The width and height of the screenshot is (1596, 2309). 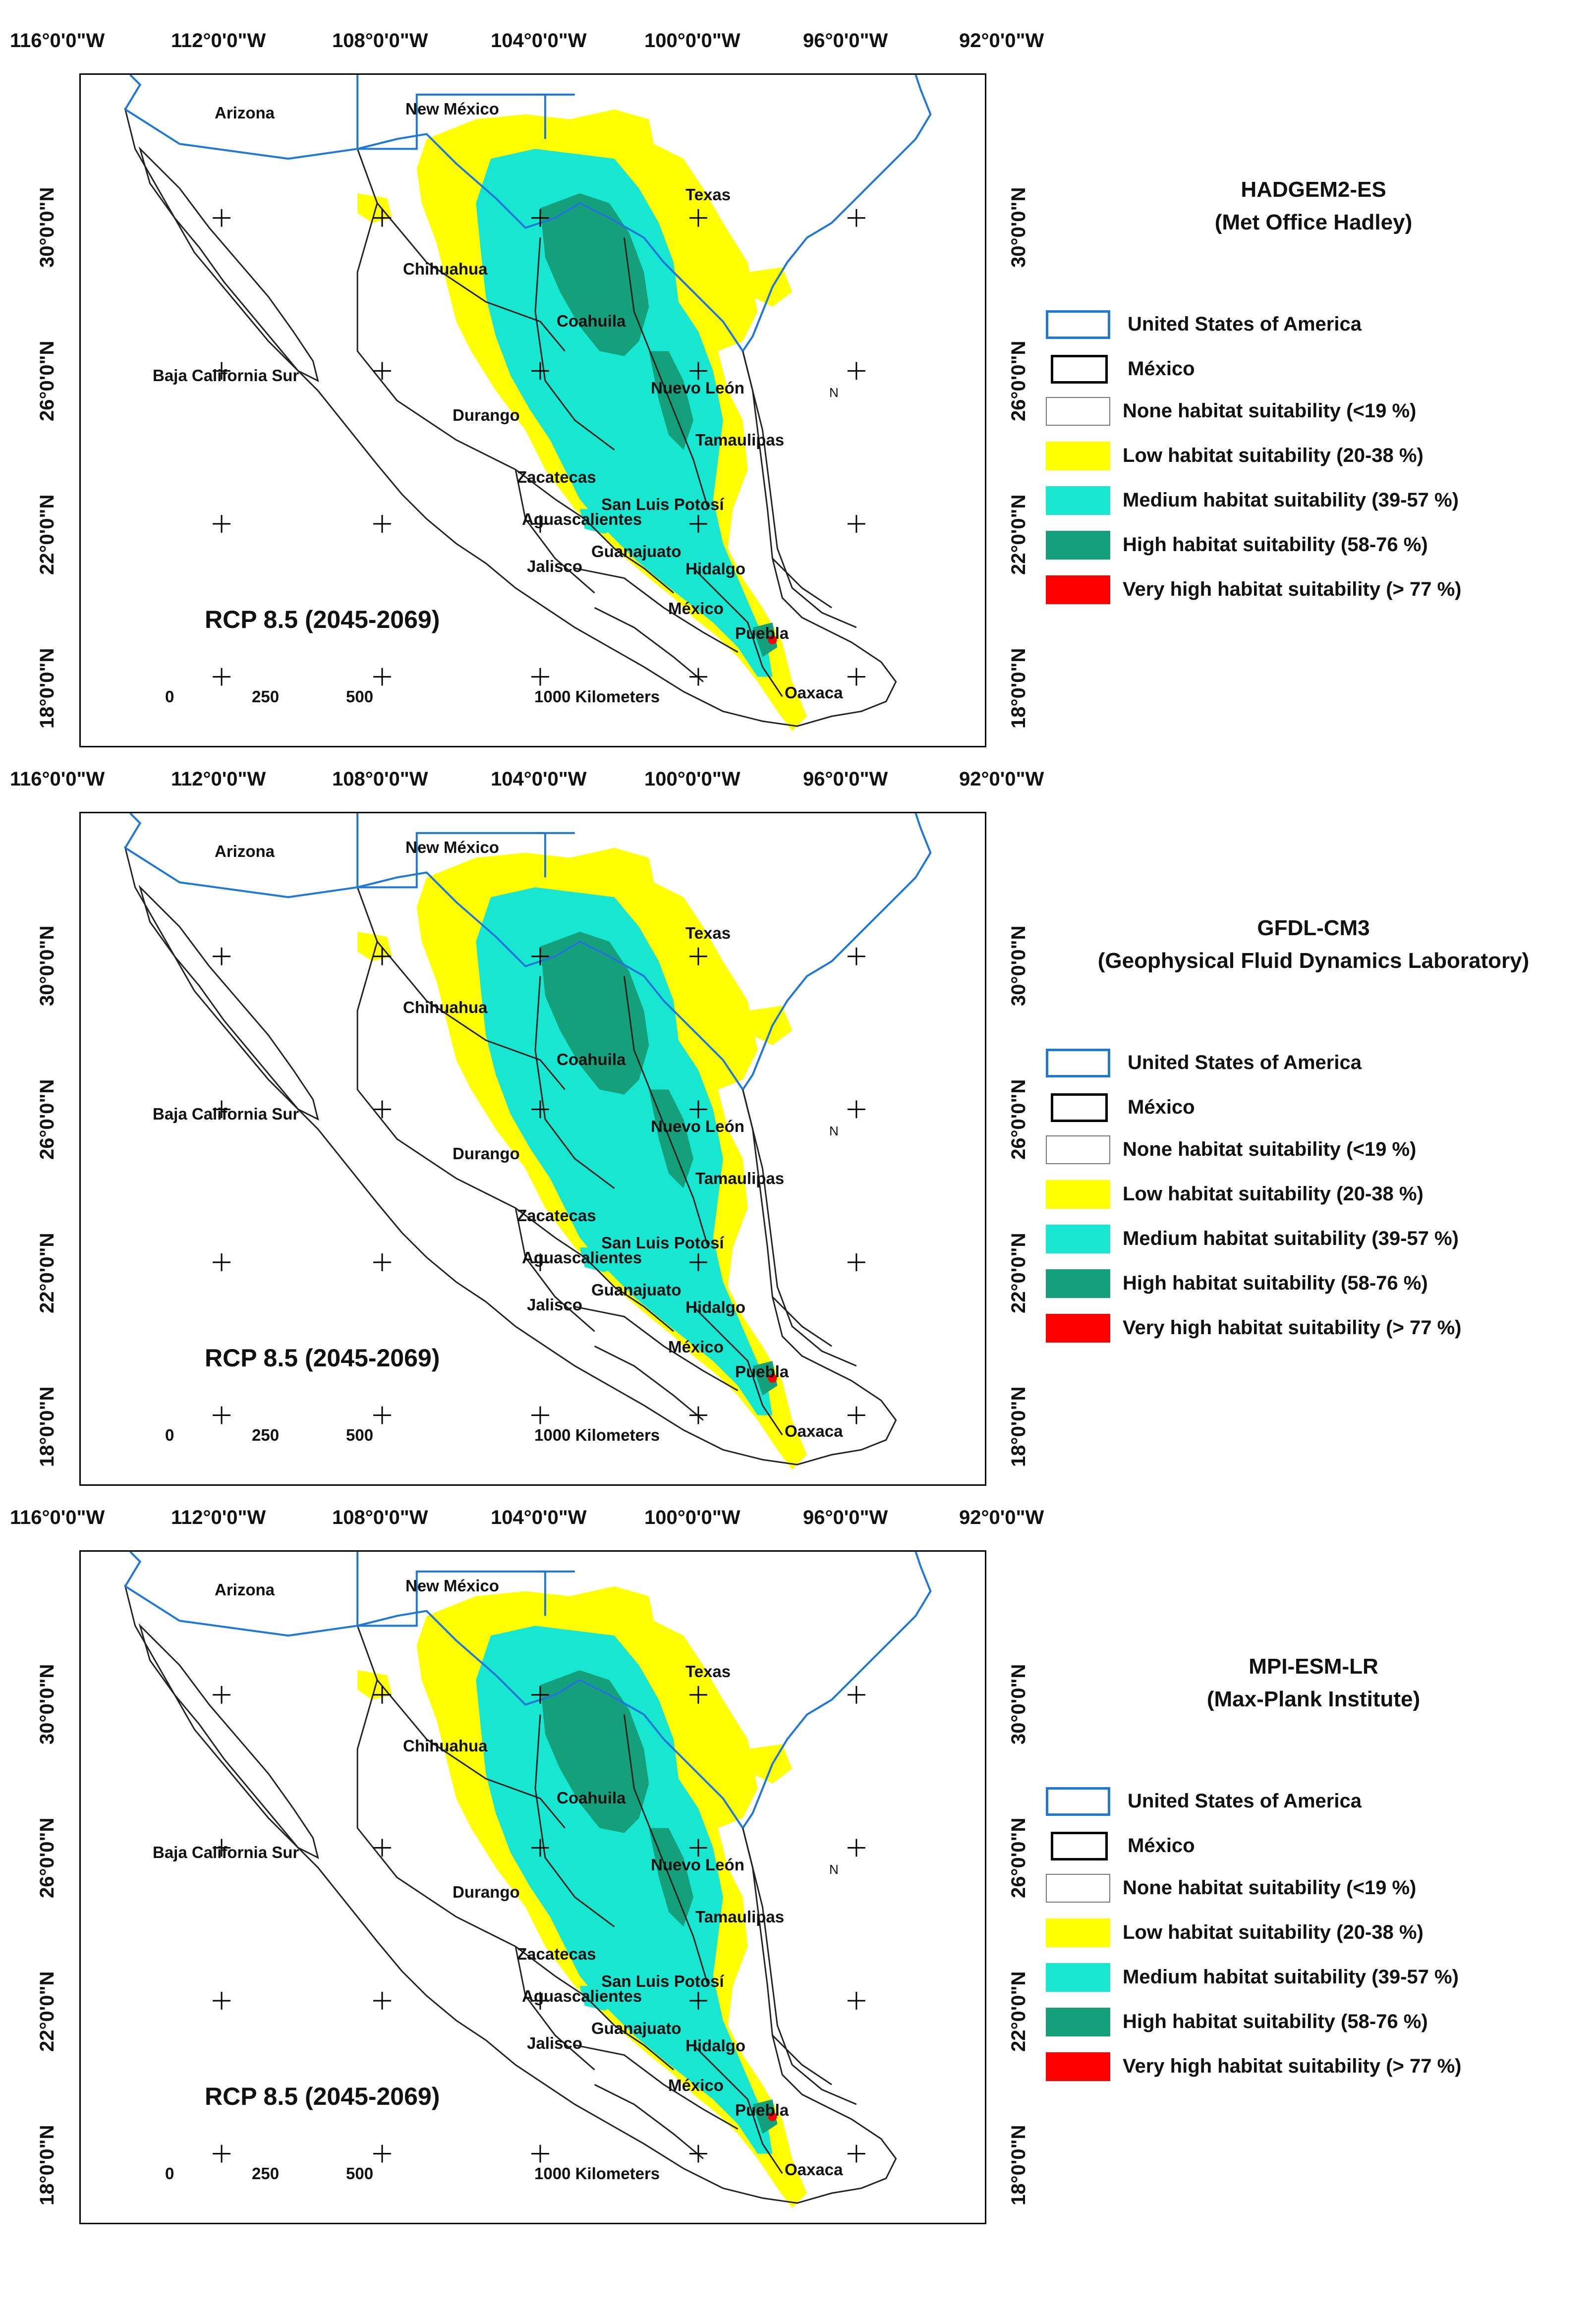 What do you see at coordinates (528, 1691) in the screenshot?
I see `usa-boundary` at bounding box center [528, 1691].